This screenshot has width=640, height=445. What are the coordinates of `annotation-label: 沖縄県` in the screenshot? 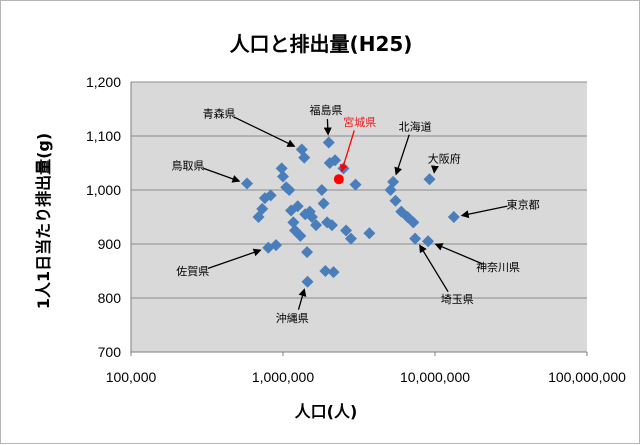 It's located at (292, 318).